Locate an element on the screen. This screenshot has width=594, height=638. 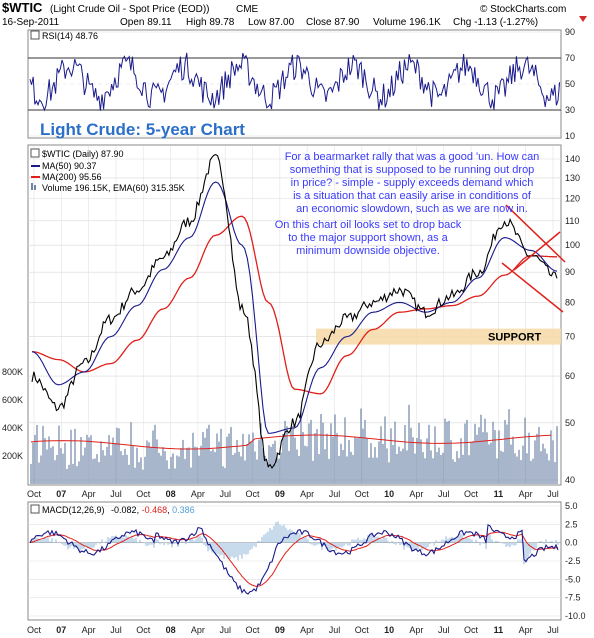
macd-tick-label: 5.0 is located at coordinates (571, 506).